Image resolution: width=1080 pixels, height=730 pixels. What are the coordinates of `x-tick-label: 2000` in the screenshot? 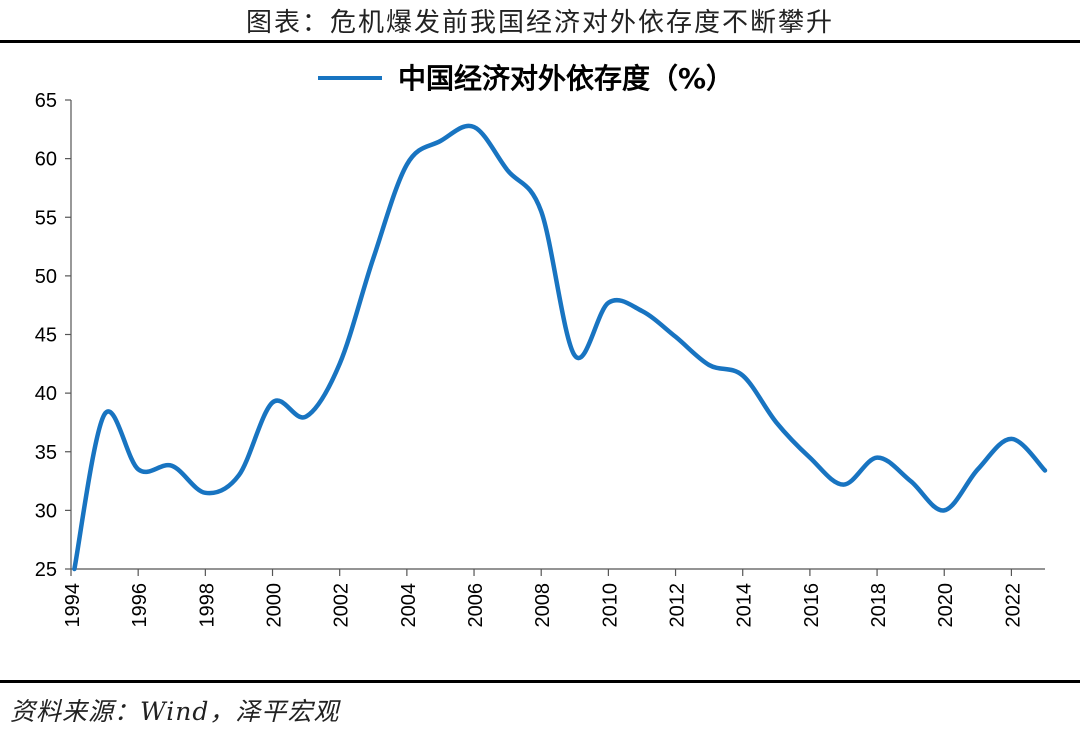 It's located at (275, 605).